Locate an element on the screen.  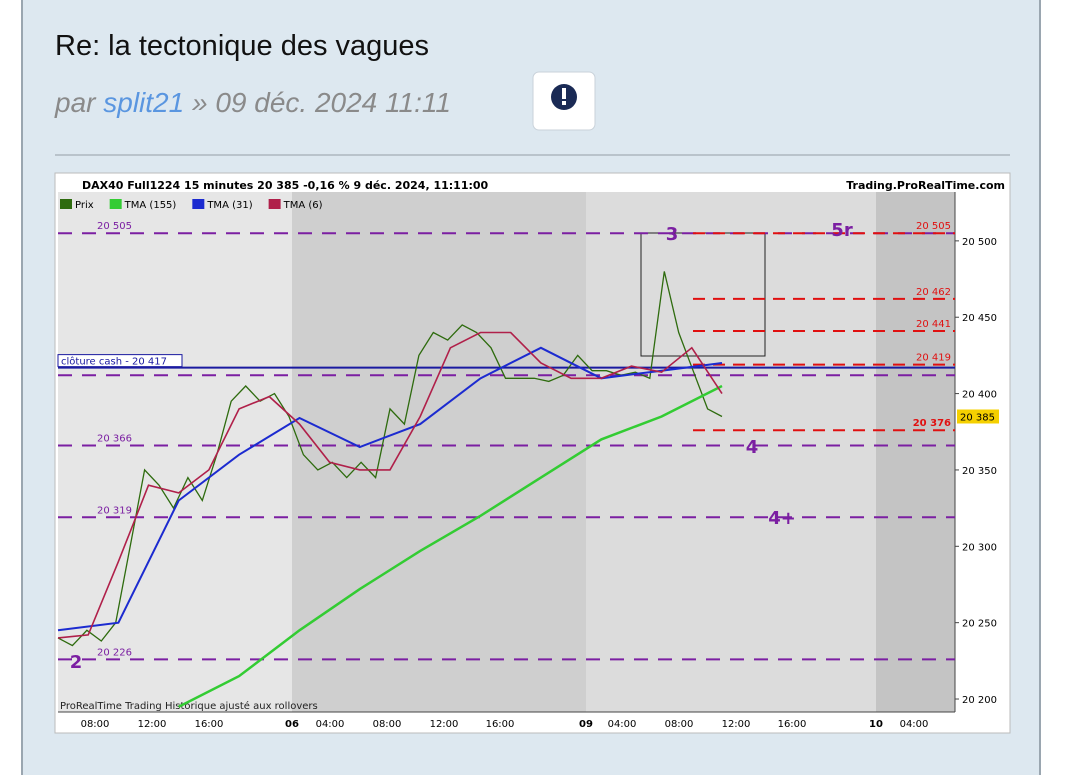
cash-close-box is located at coordinates (120, 361).